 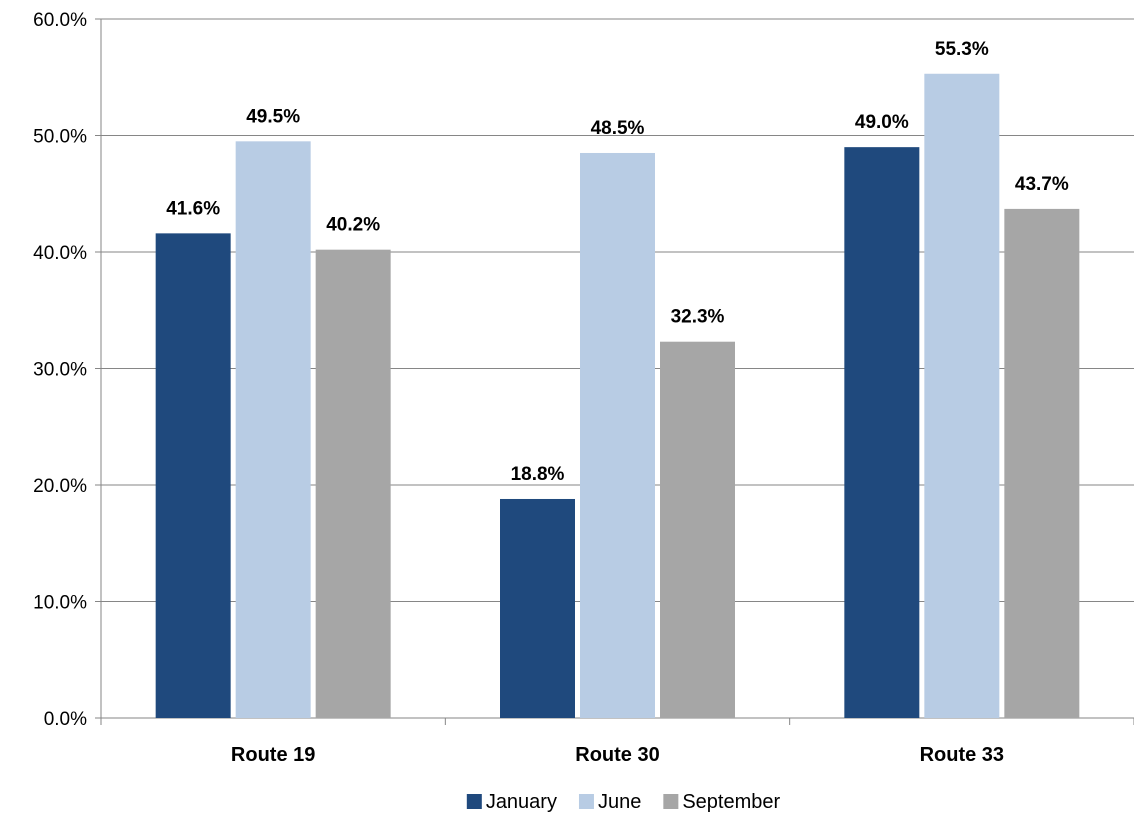 What do you see at coordinates (671, 801) in the screenshot?
I see `legend-swatch-september` at bounding box center [671, 801].